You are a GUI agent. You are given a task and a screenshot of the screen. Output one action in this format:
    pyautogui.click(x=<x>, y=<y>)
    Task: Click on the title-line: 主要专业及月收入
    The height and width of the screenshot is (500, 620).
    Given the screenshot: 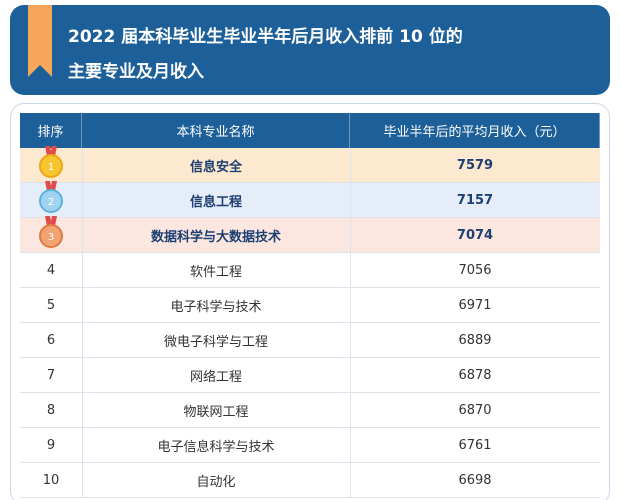 What is the action you would take?
    pyautogui.click(x=136, y=72)
    